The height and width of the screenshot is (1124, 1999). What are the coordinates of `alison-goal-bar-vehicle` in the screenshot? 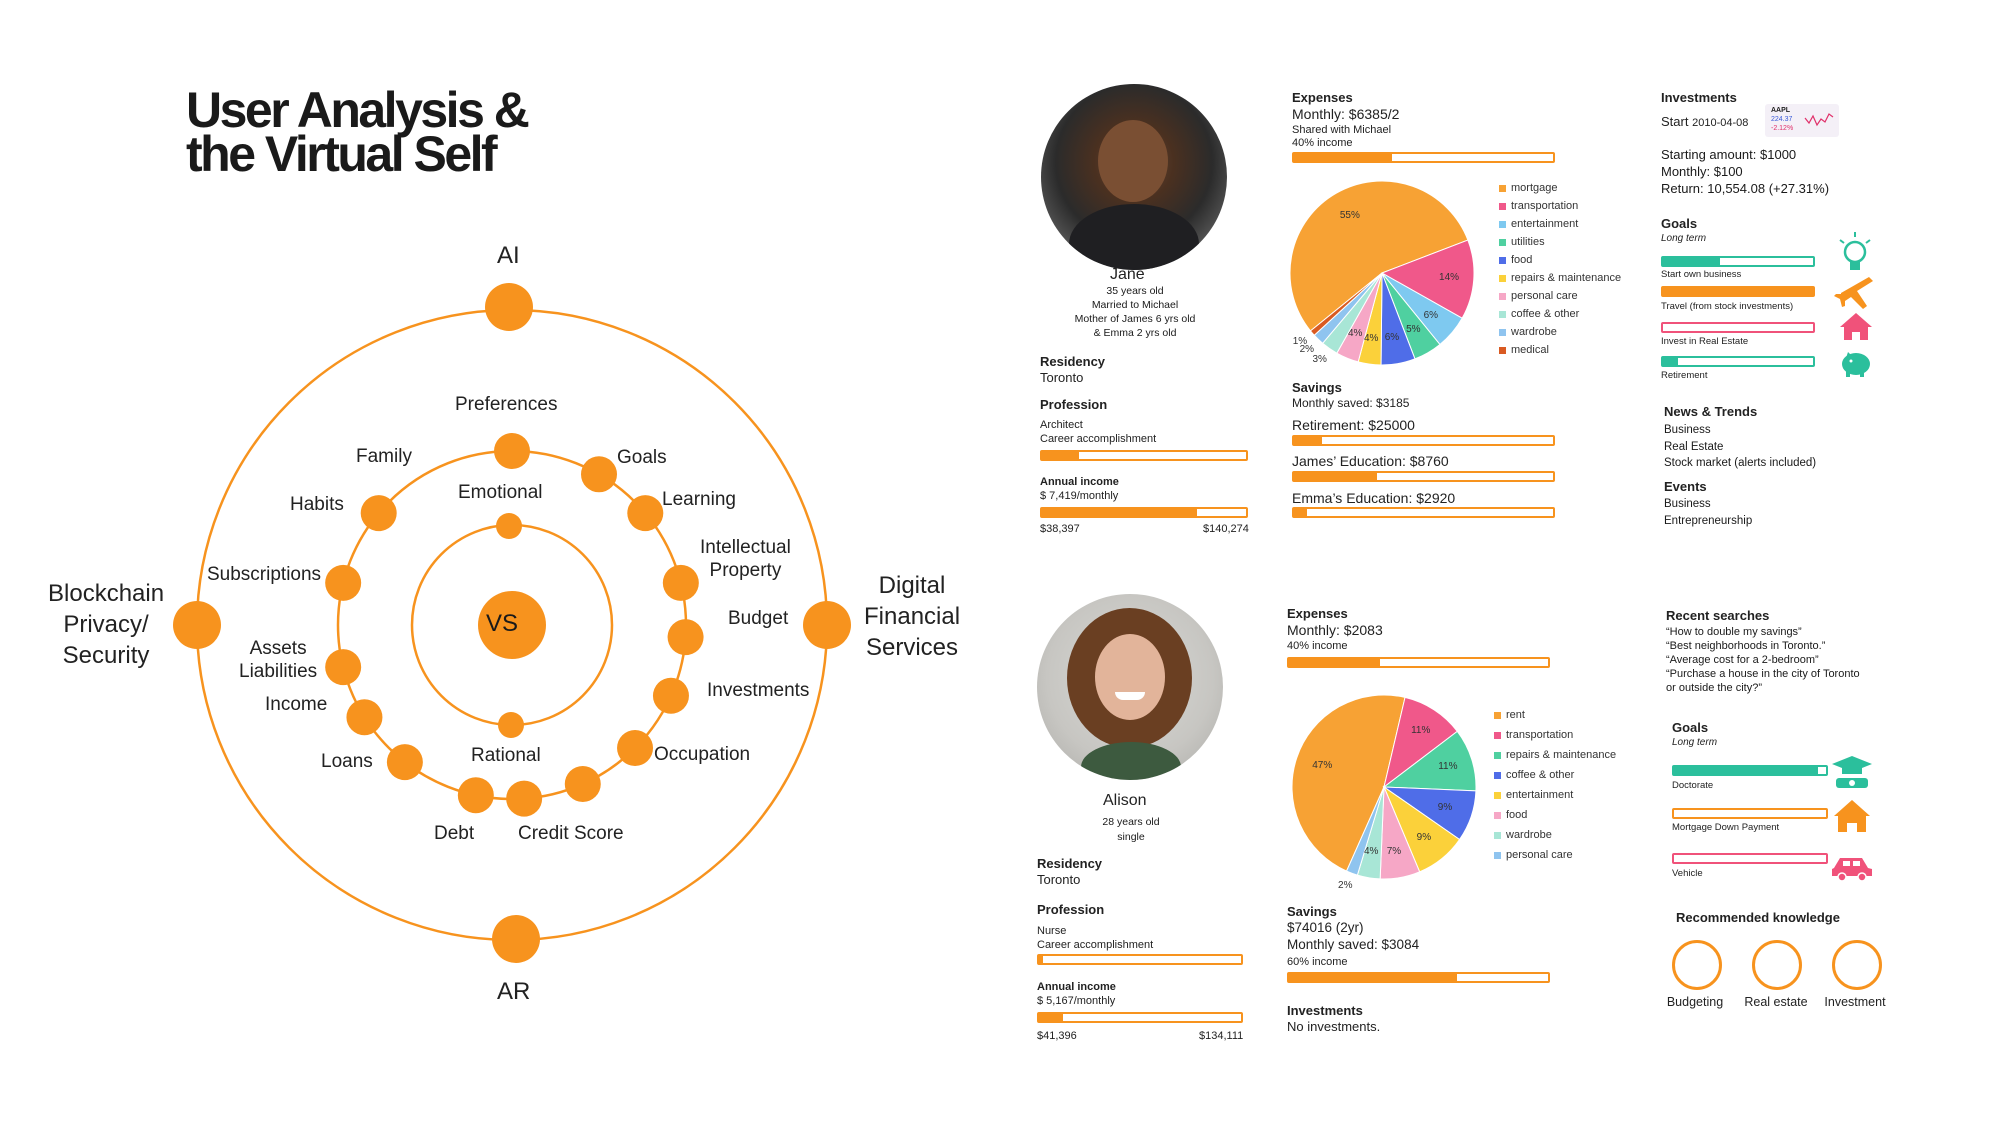 It's located at (1750, 858).